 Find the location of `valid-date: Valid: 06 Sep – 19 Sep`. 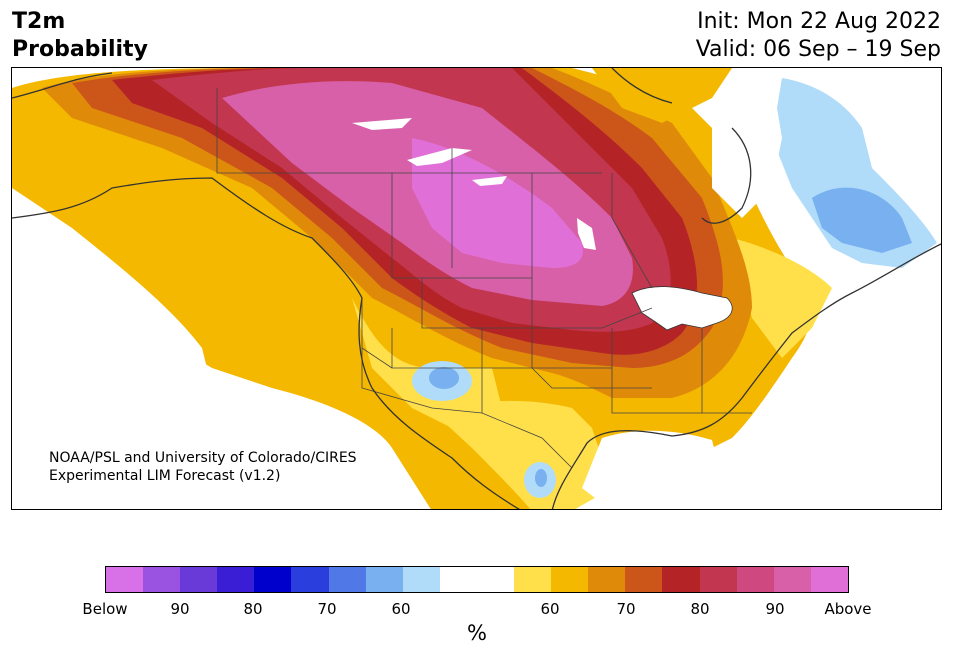

valid-date: Valid: 06 Sep – 19 Sep is located at coordinates (818, 49).